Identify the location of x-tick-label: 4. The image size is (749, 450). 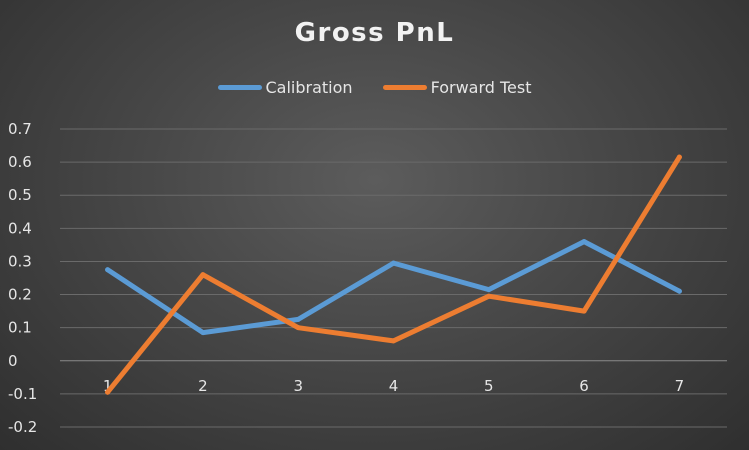
(394, 386).